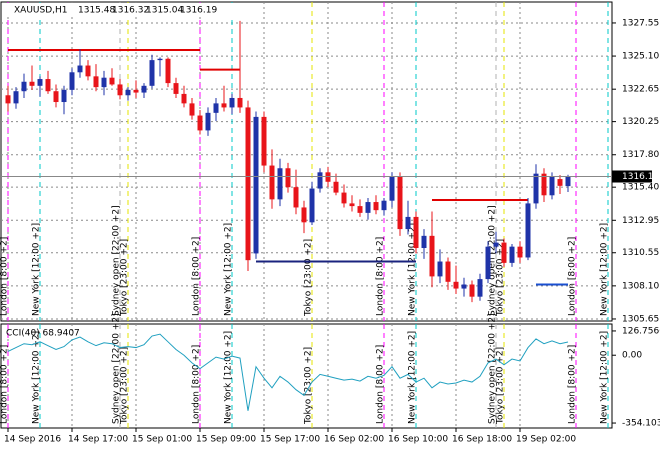  Describe the element at coordinates (640, 155) in the screenshot. I see `y-tick-label: 1317.80` at that location.